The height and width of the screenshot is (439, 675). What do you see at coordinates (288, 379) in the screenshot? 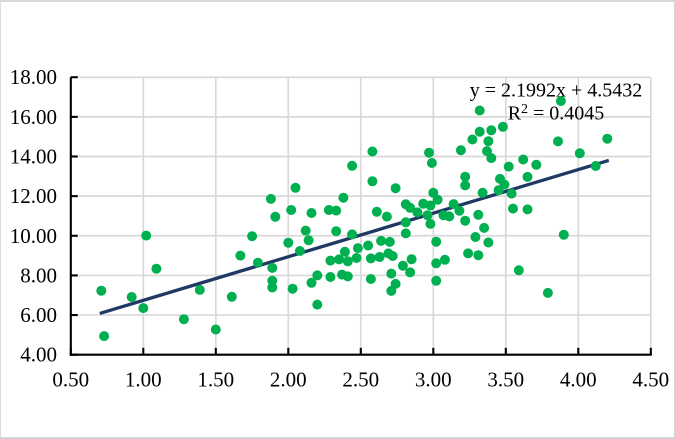
I see `x-tick-label: 2.00` at bounding box center [288, 379].